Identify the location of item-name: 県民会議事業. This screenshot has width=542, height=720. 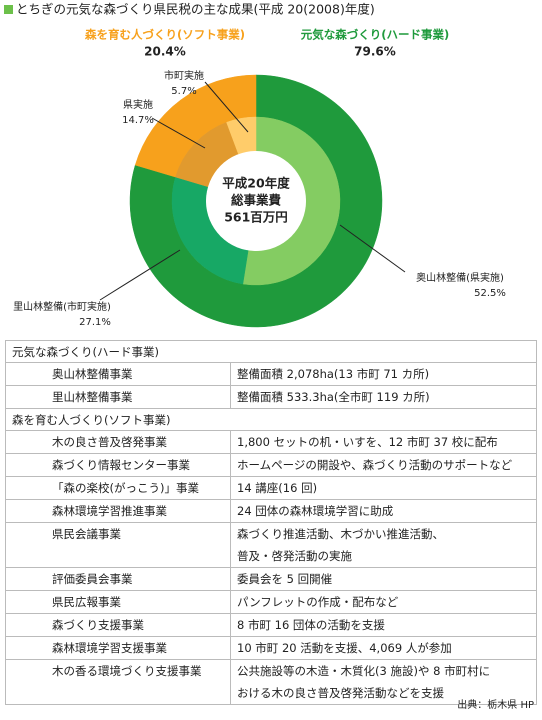
(118, 545).